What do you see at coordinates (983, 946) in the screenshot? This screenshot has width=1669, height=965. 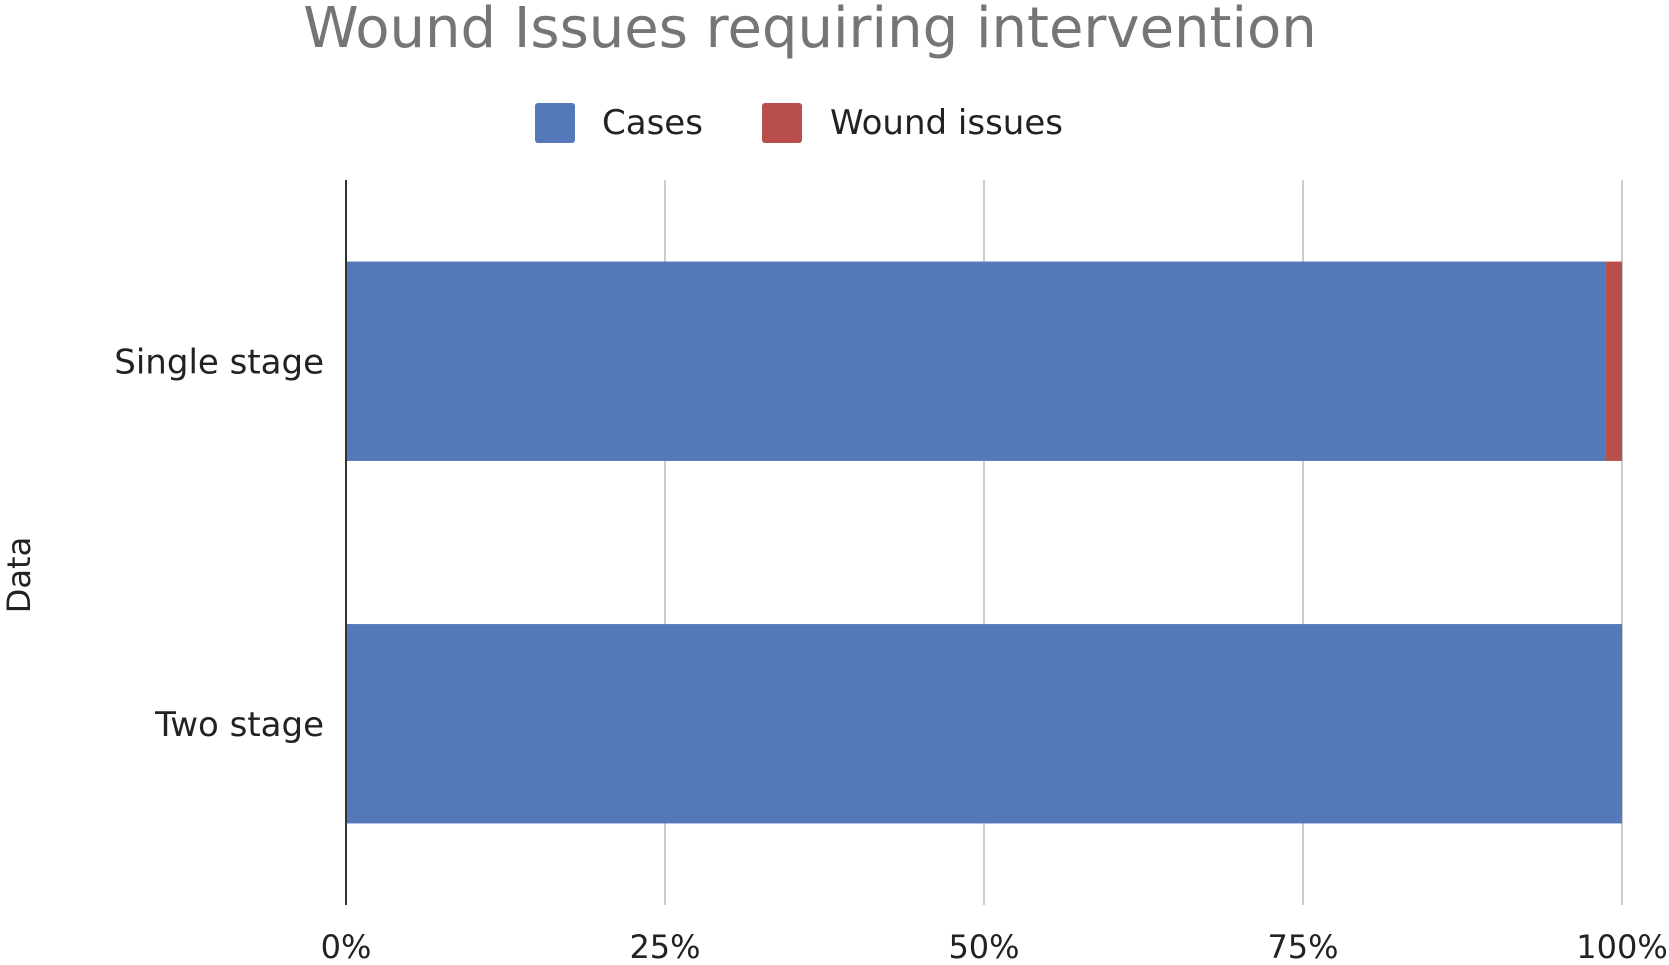 I see `x-tick-label: 50%` at bounding box center [983, 946].